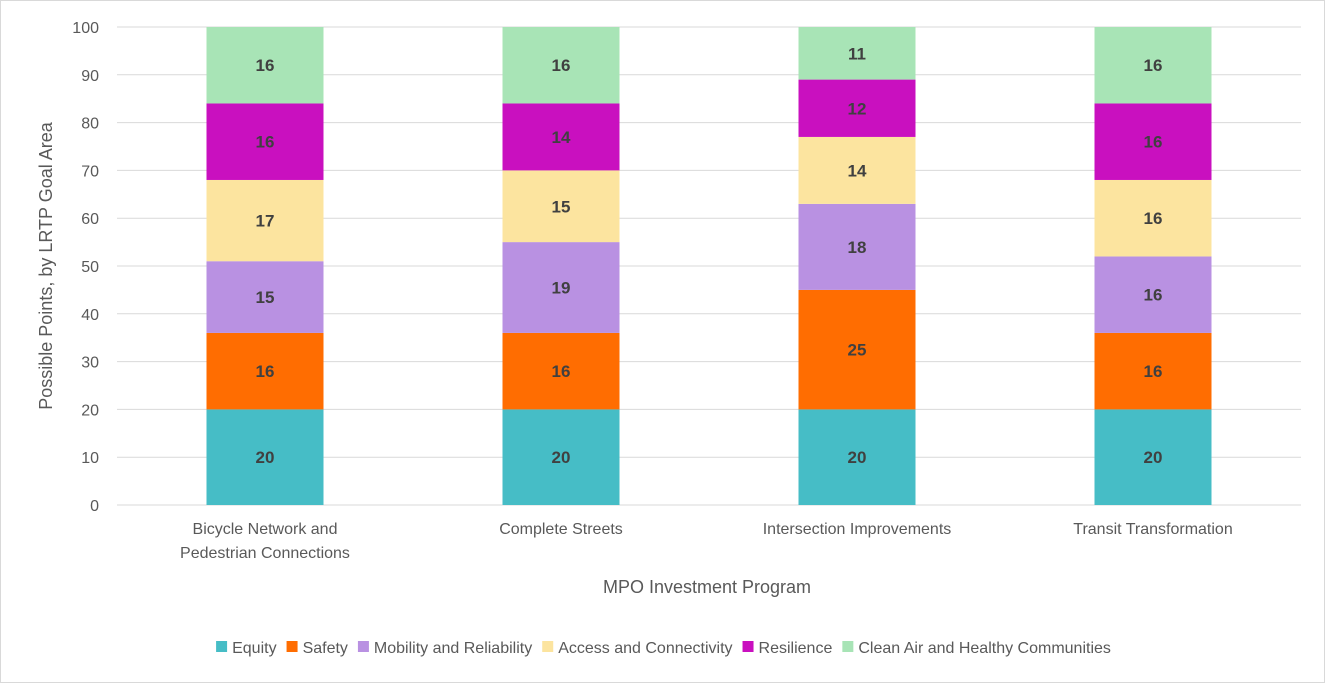  I want to click on x-tick-label: Intersection Improvements, so click(857, 529).